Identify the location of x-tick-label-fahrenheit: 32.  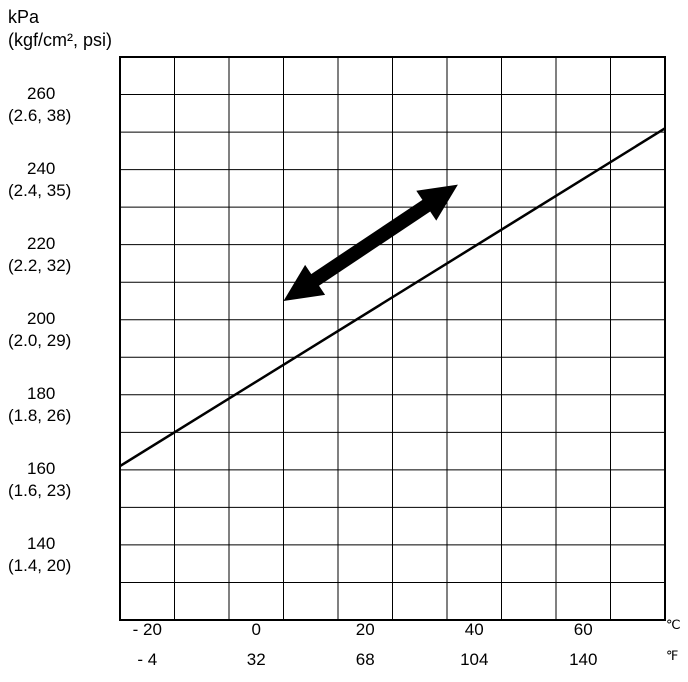
(256, 659).